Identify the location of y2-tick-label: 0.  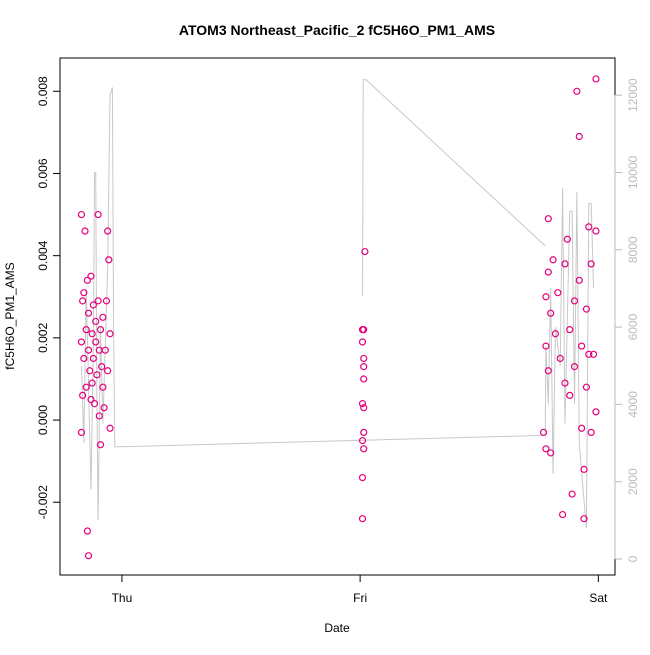
(633, 558).